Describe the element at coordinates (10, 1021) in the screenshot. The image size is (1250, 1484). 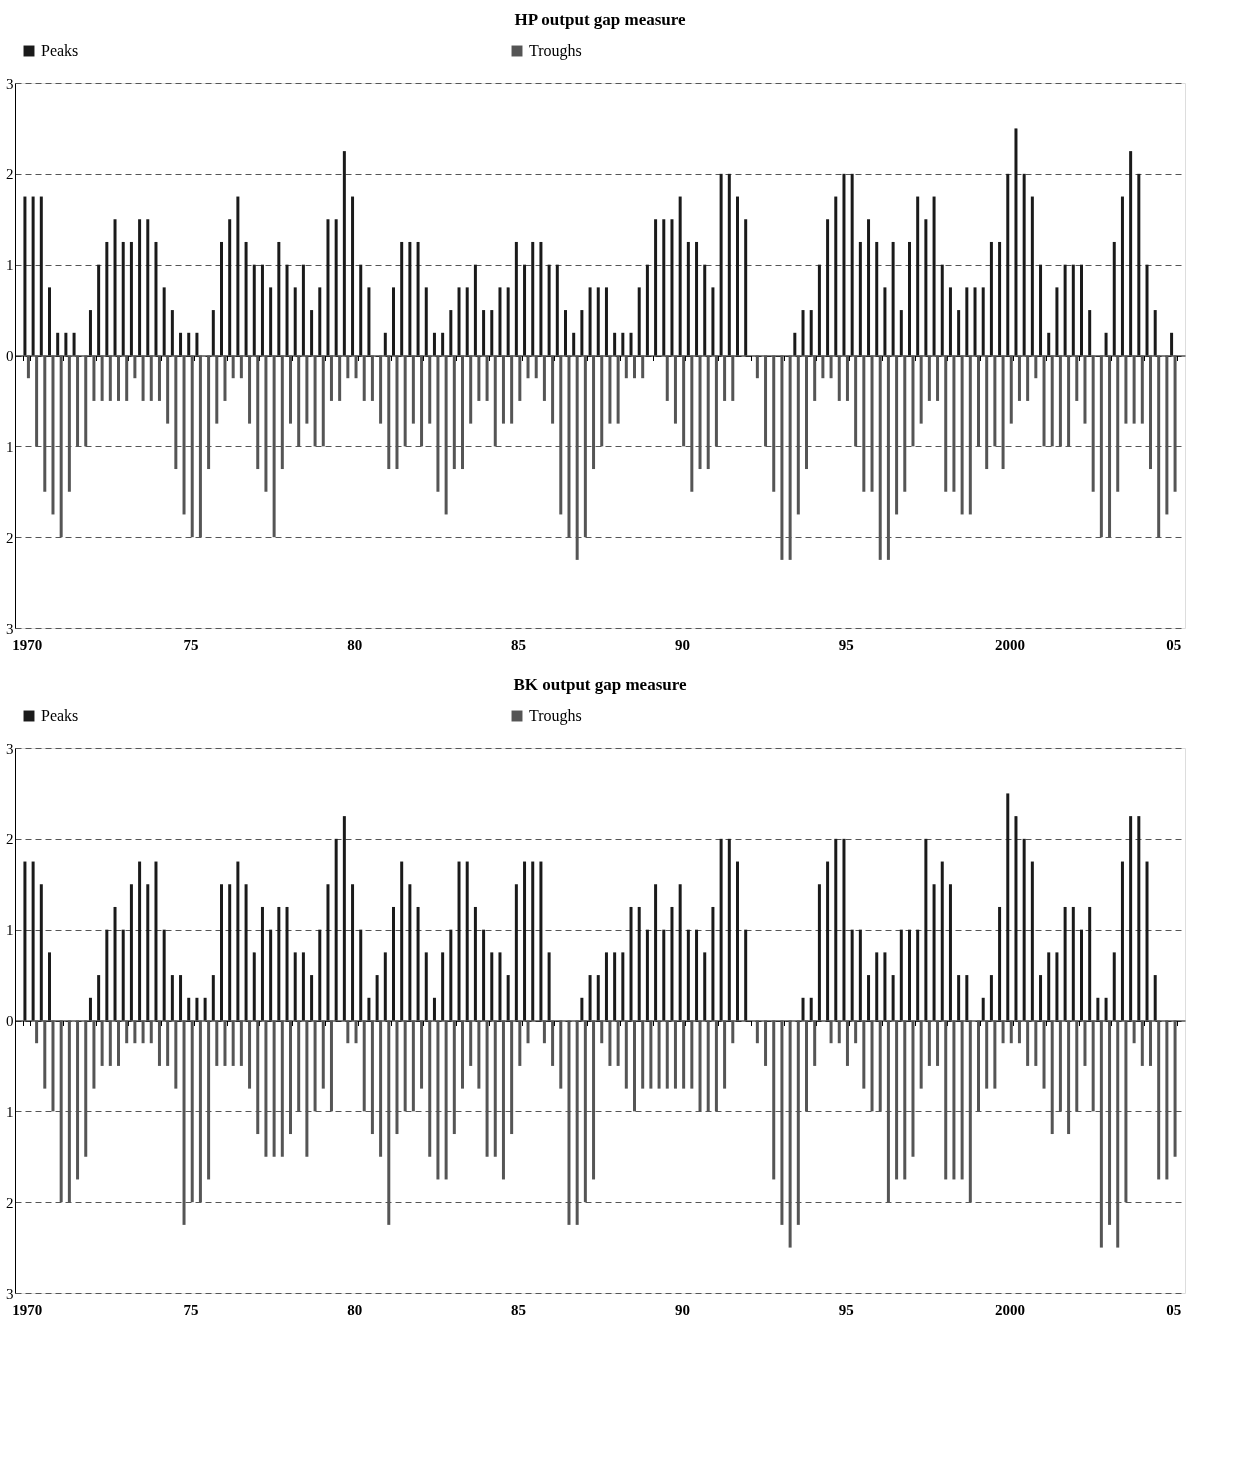
I see `y-tick-label: 0` at that location.